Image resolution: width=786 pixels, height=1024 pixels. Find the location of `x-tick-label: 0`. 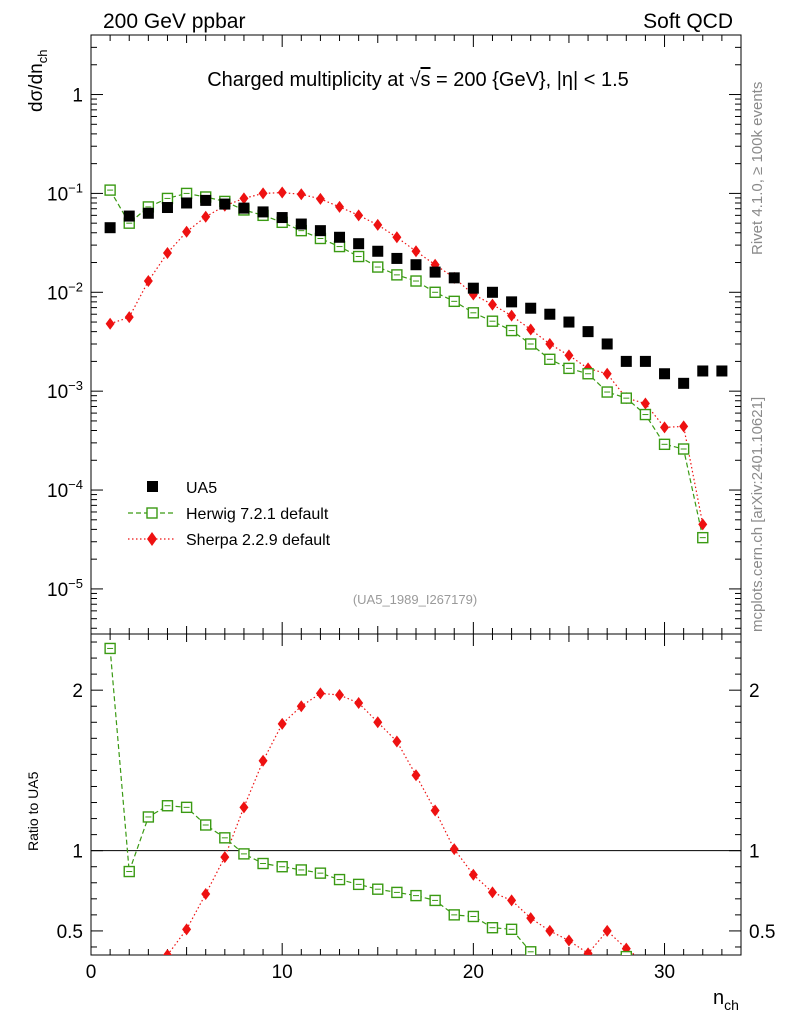

x-tick-label: 0 is located at coordinates (91, 972).